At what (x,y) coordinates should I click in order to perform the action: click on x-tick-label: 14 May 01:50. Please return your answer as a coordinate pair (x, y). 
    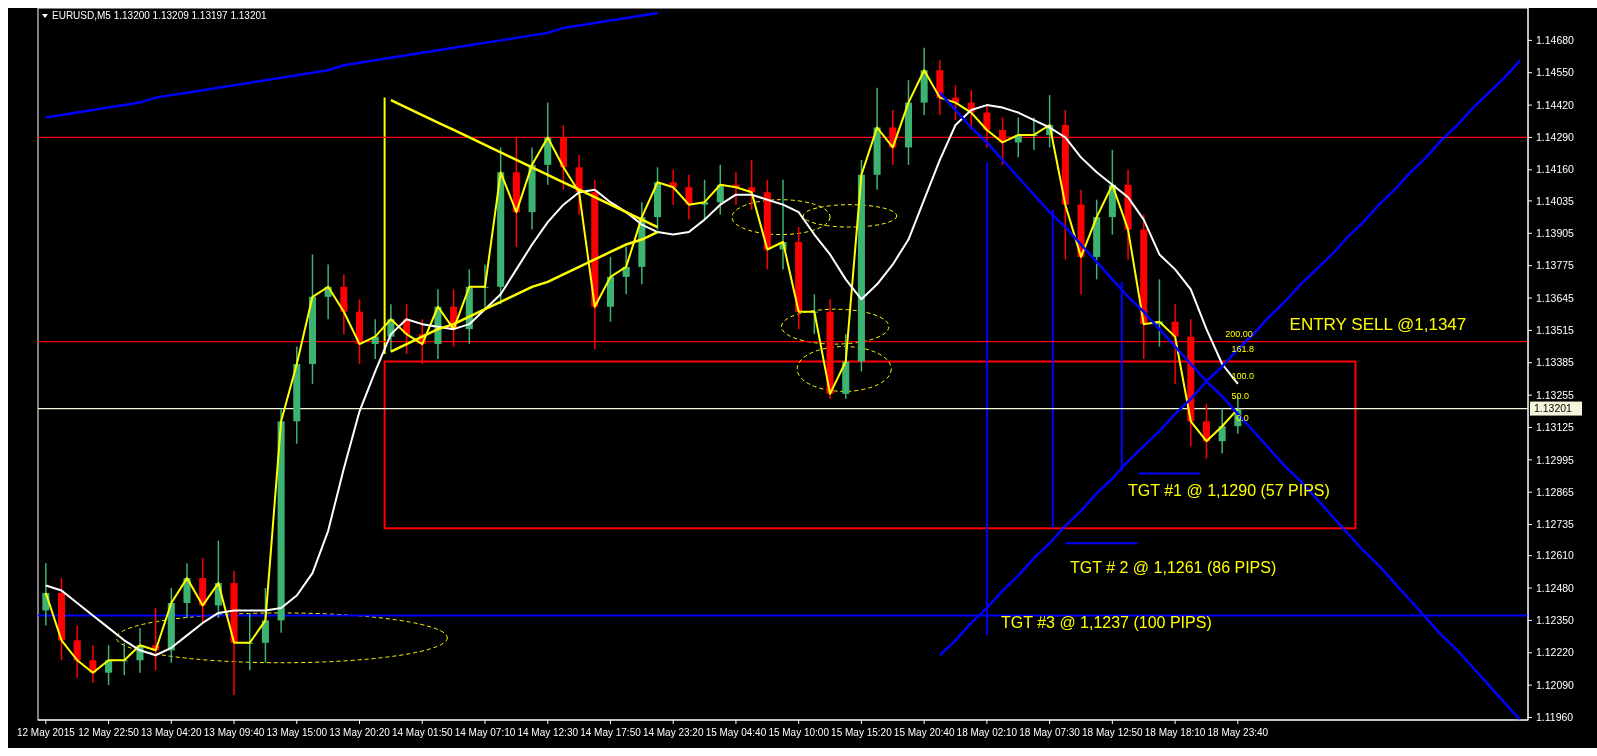
    Looking at the image, I should click on (422, 732).